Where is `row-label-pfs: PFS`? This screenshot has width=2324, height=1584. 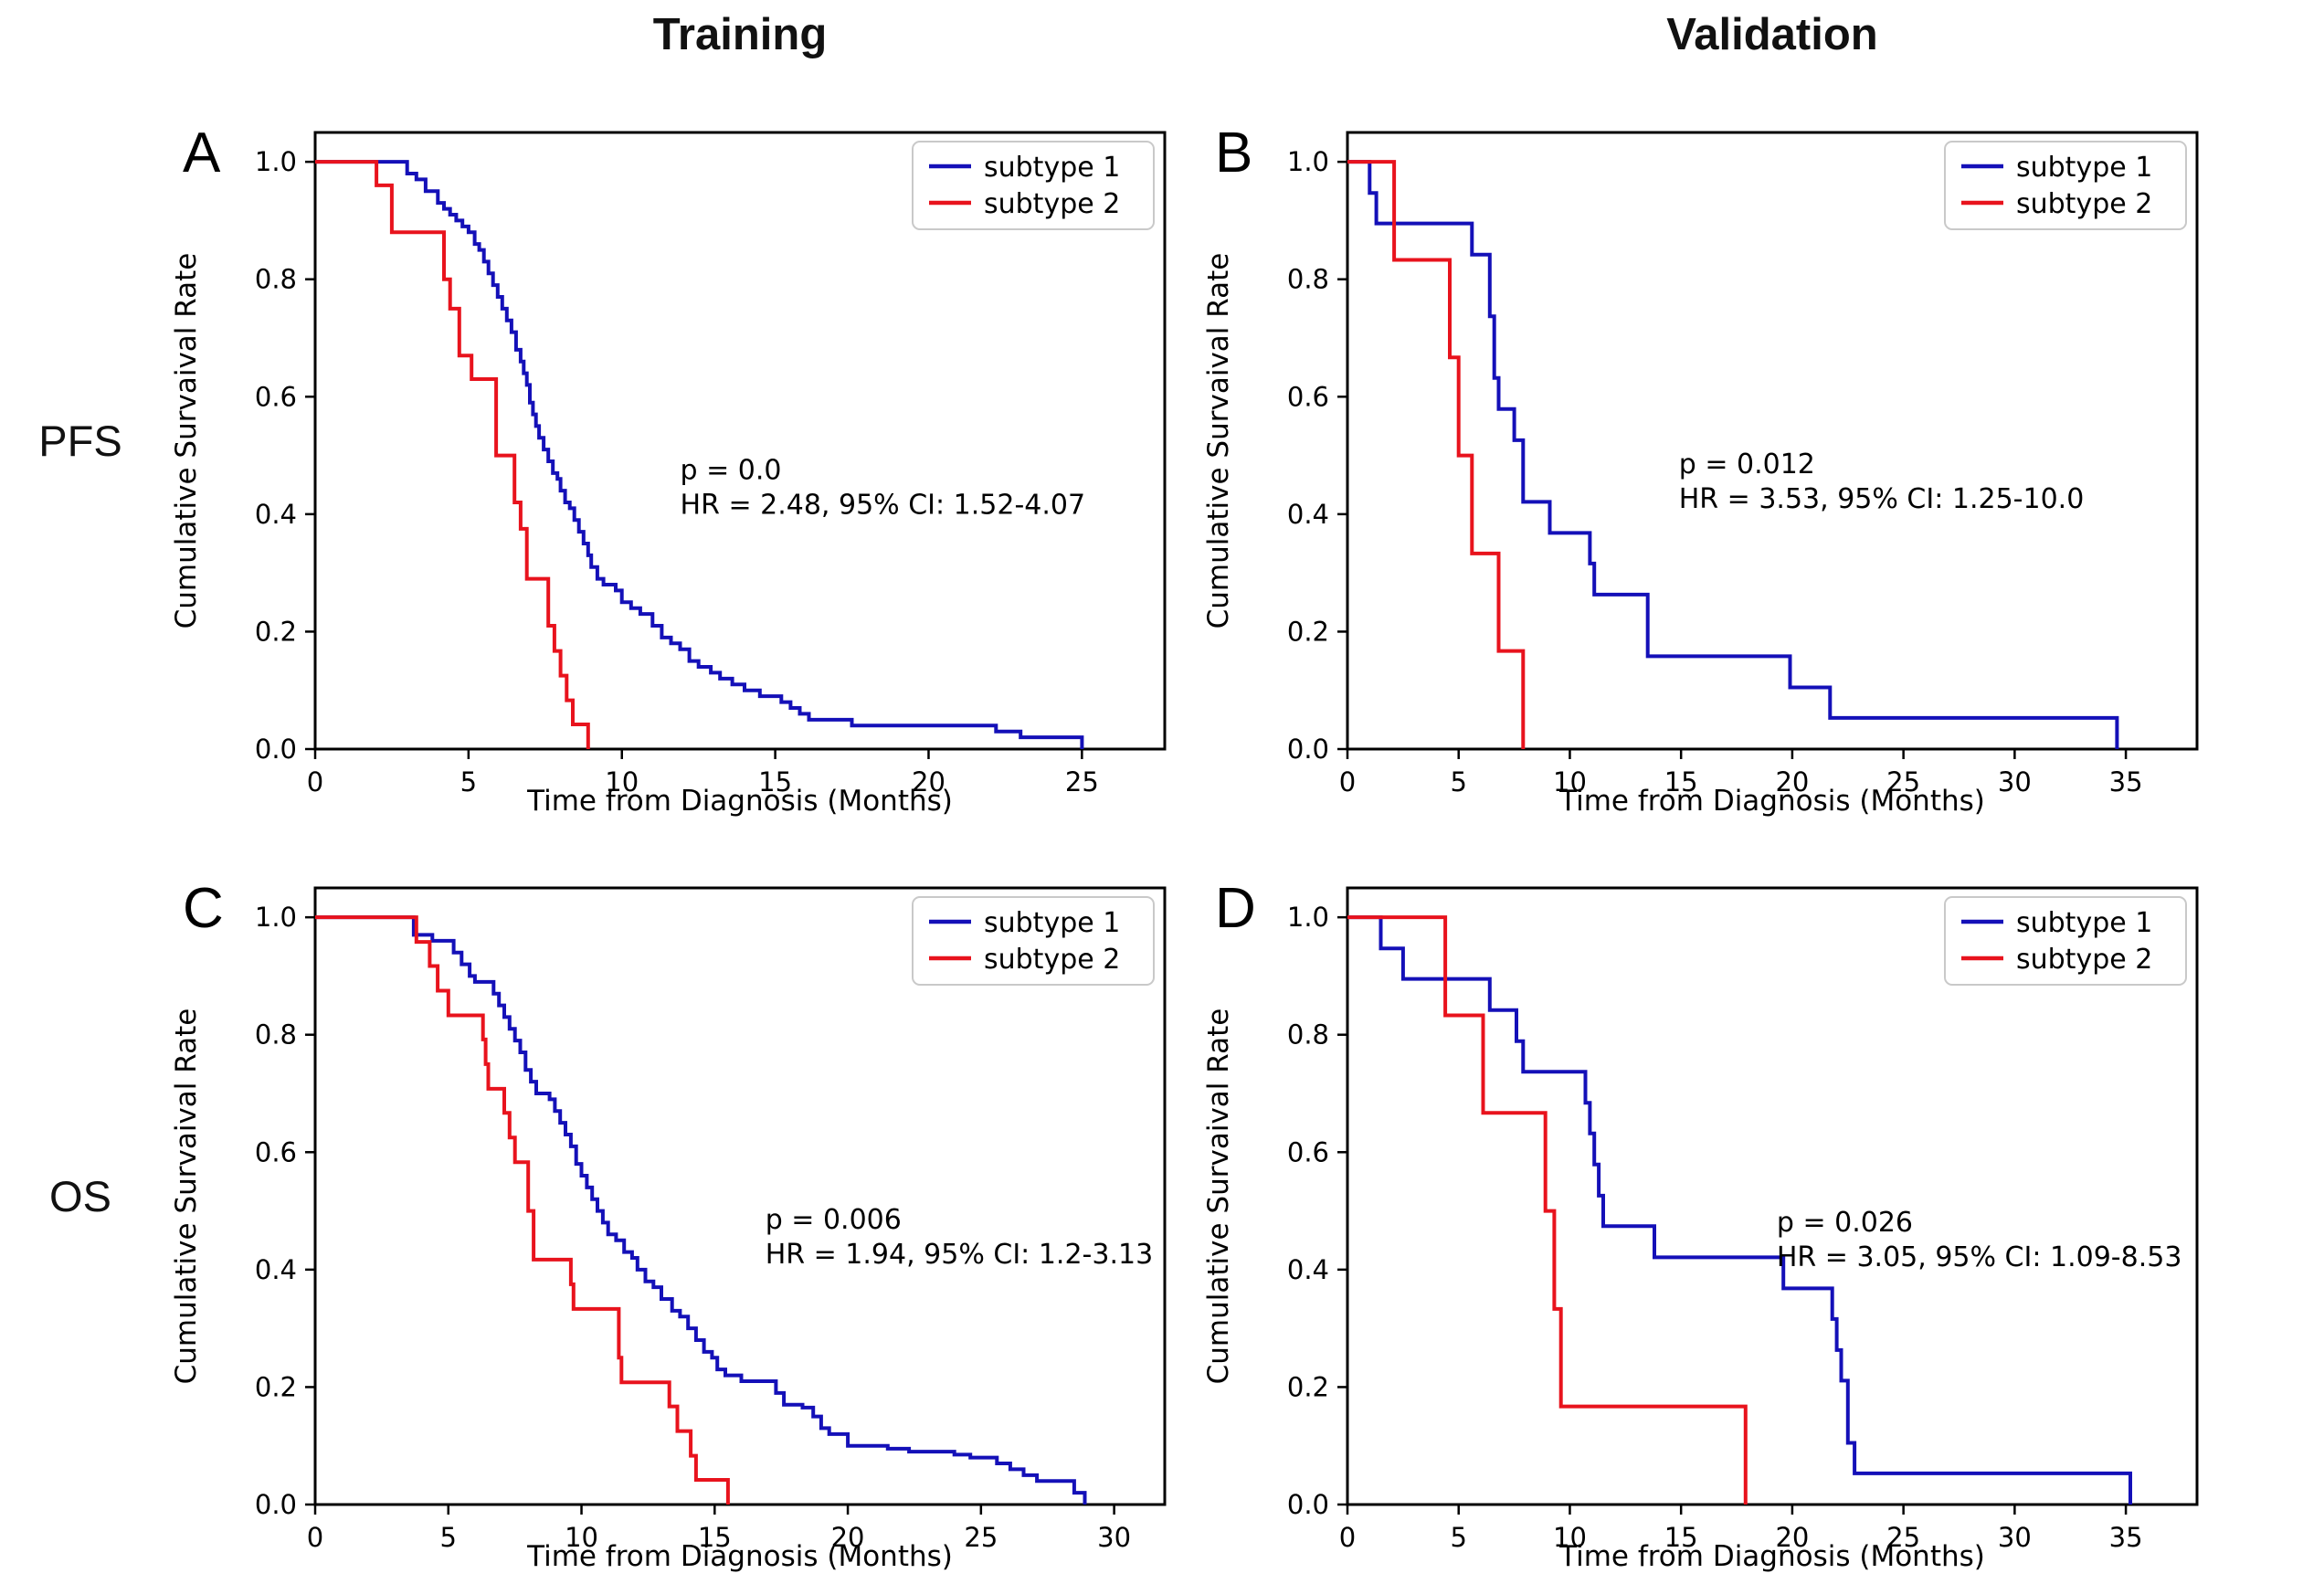
row-label-pfs: PFS is located at coordinates (80, 441).